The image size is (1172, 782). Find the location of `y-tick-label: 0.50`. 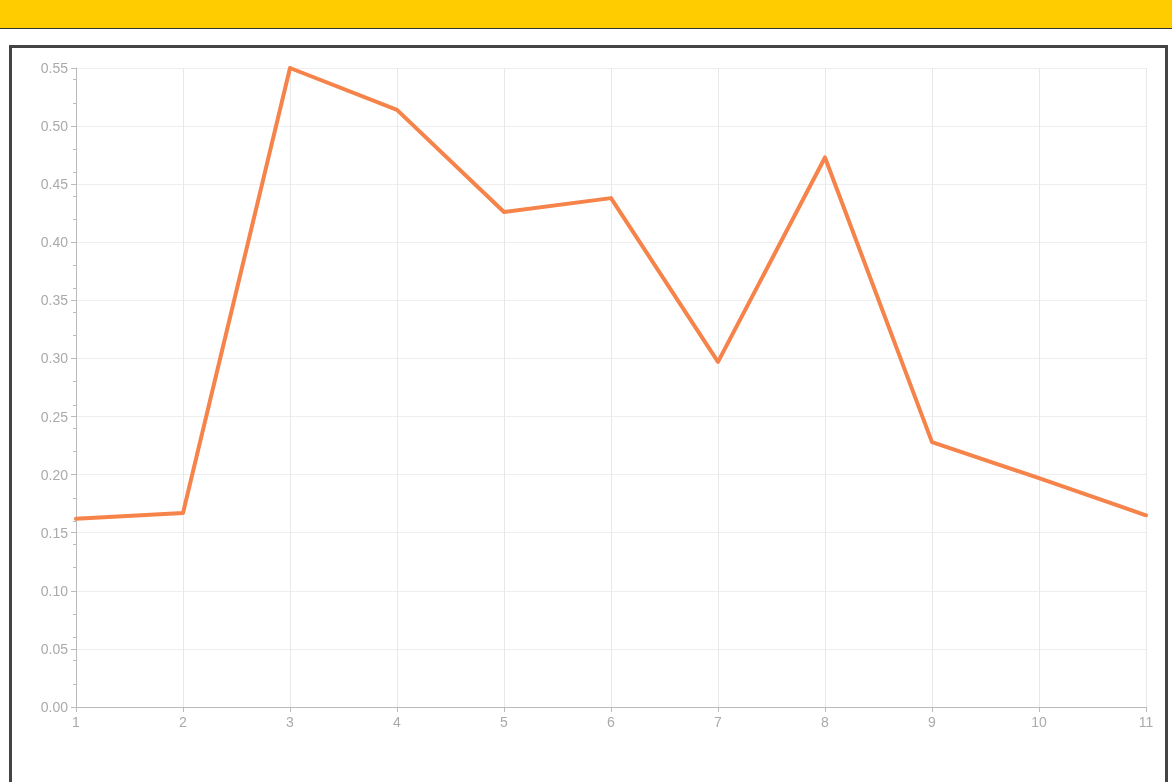

y-tick-label: 0.50 is located at coordinates (54, 126).